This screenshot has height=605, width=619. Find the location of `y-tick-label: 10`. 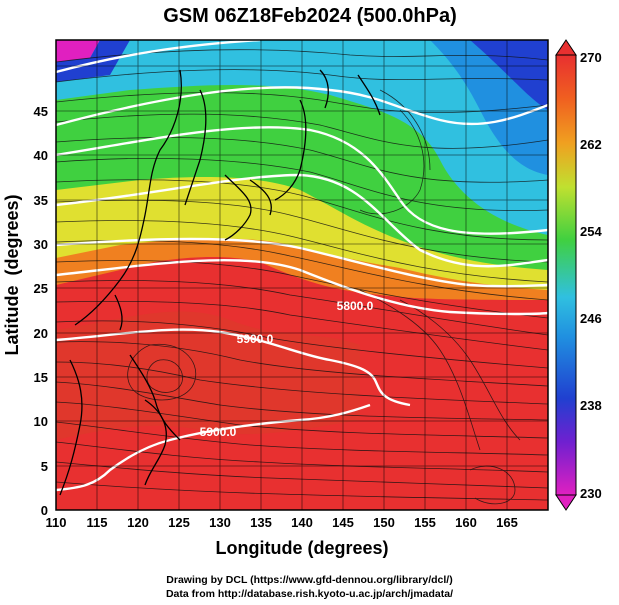

y-tick-label: 10 is located at coordinates (41, 421).